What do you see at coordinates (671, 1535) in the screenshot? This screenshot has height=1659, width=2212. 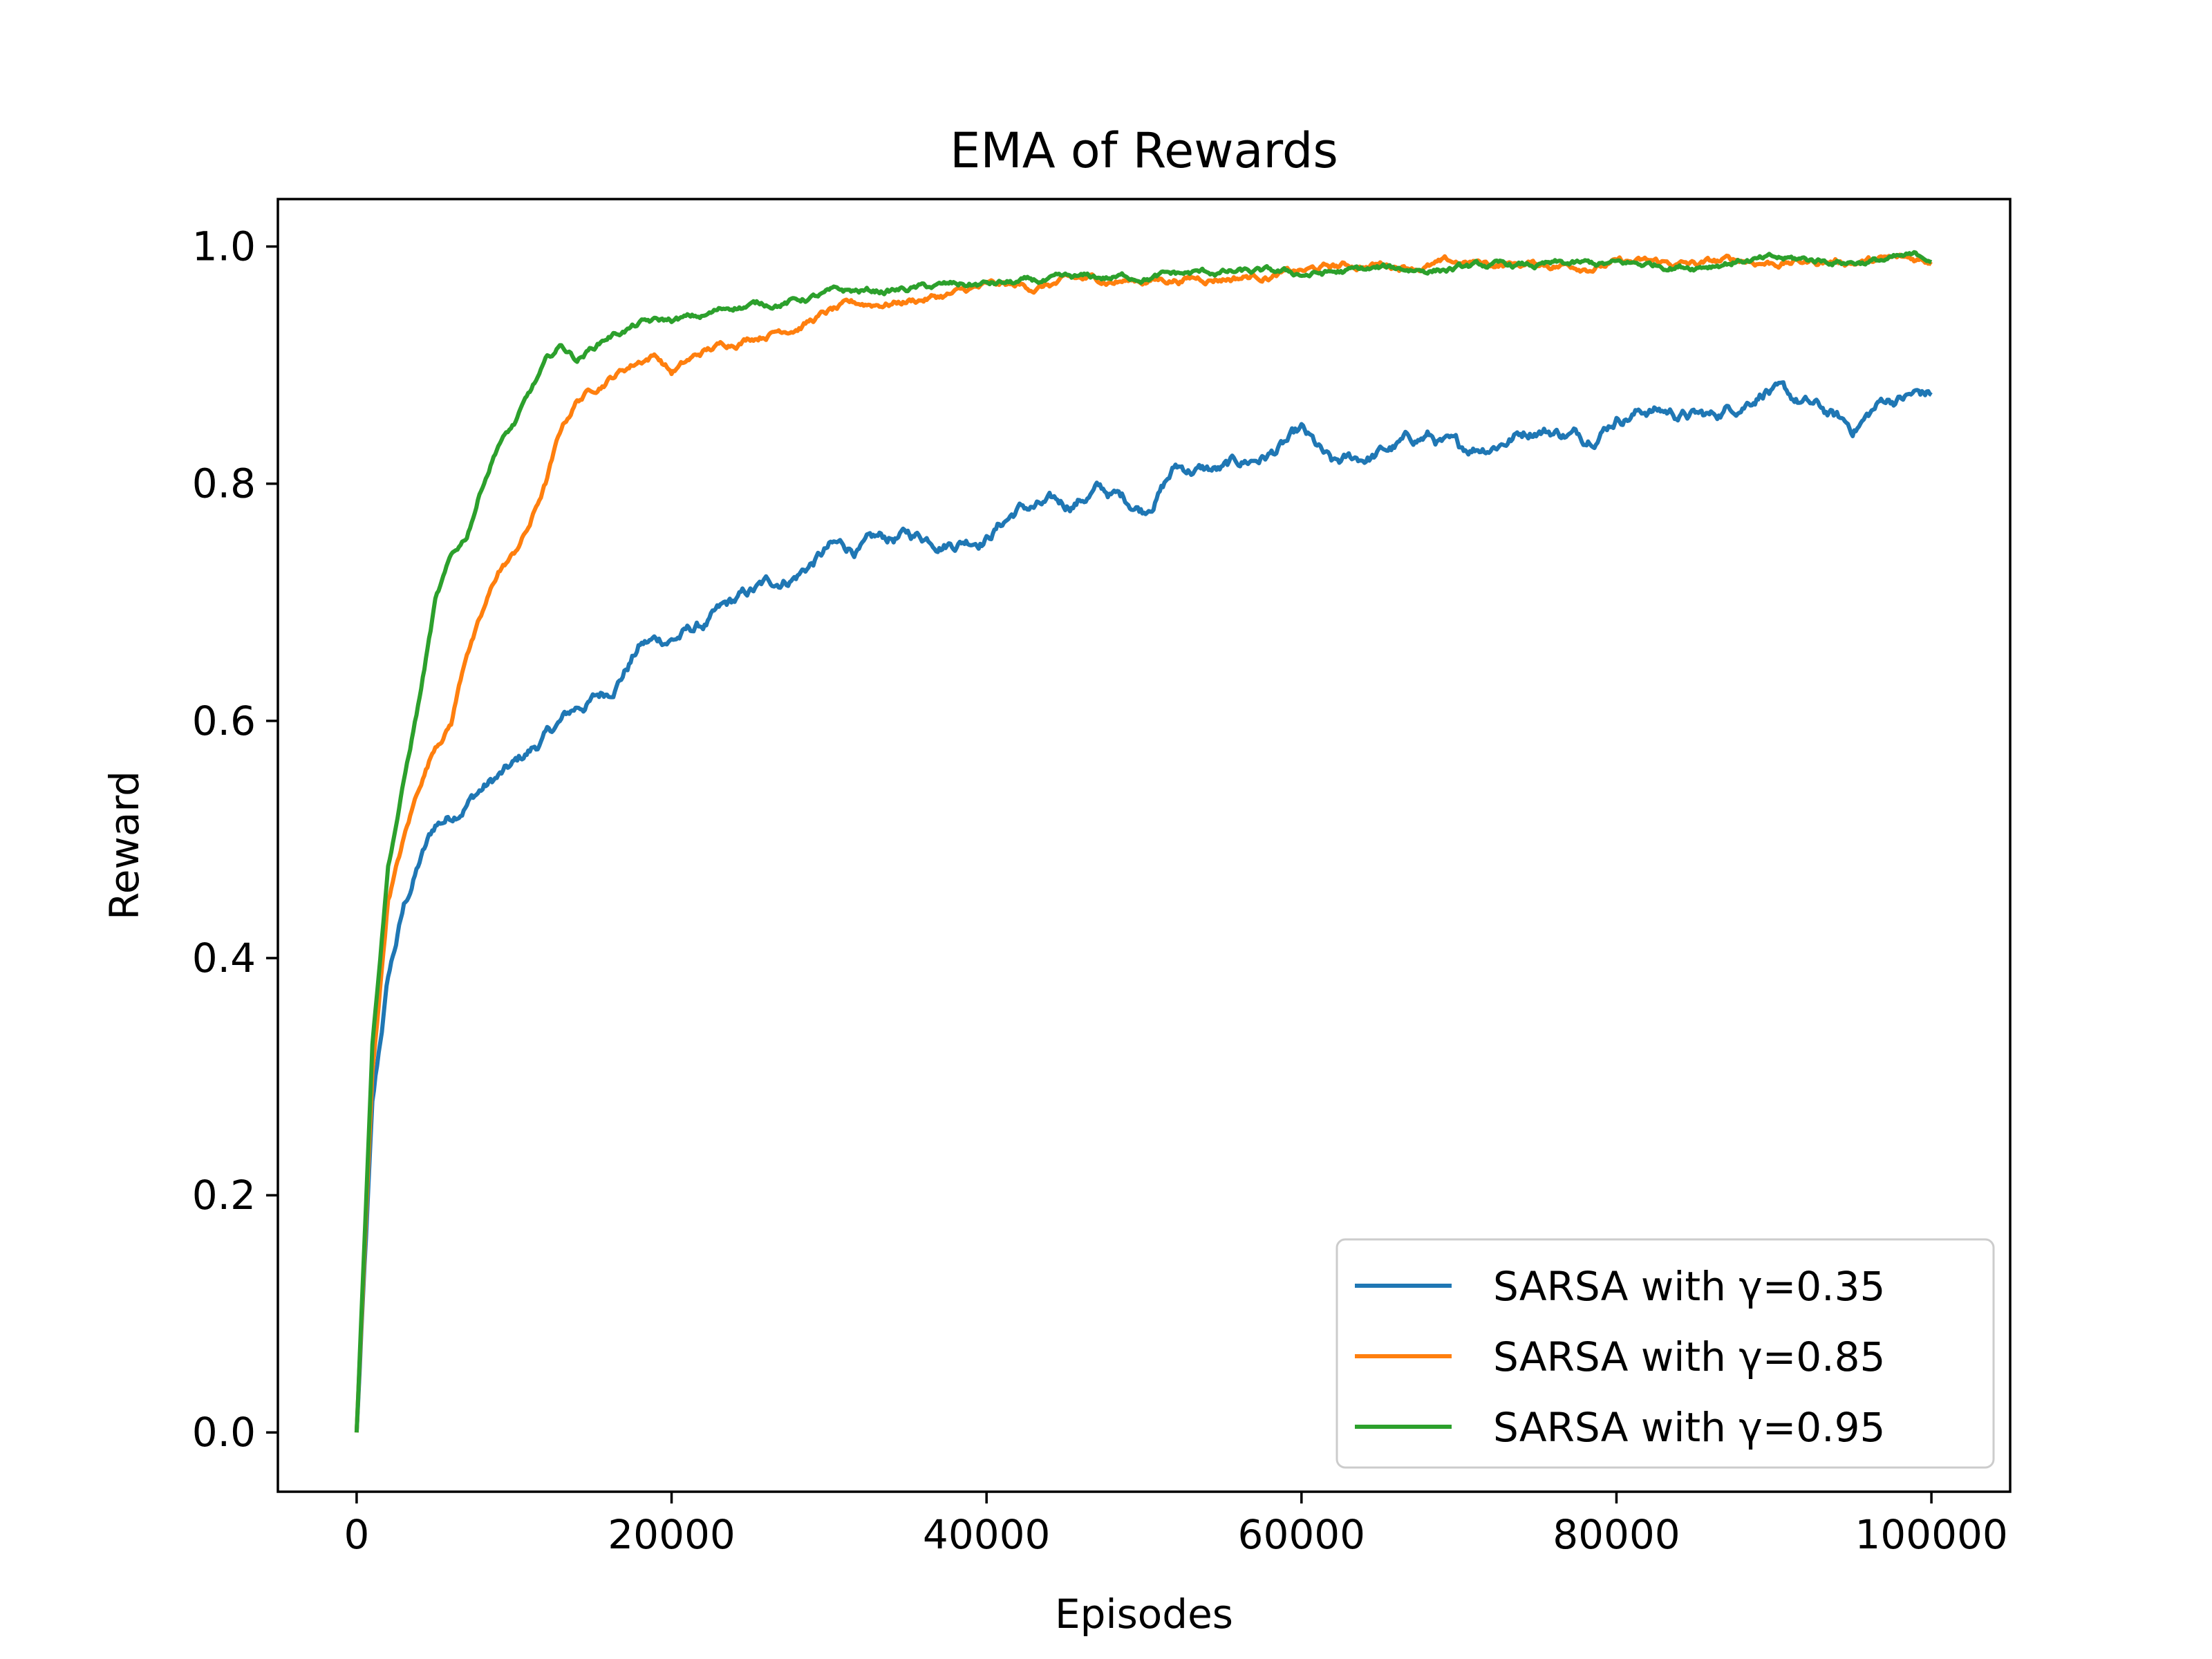 I see `x-tick-label: 20000` at bounding box center [671, 1535].